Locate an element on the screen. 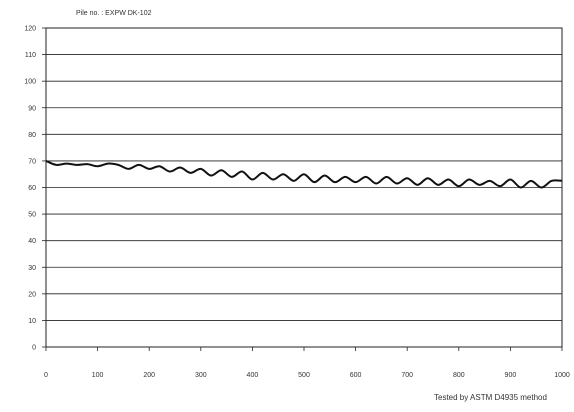 The width and height of the screenshot is (574, 412). series-layer is located at coordinates (304, 174).